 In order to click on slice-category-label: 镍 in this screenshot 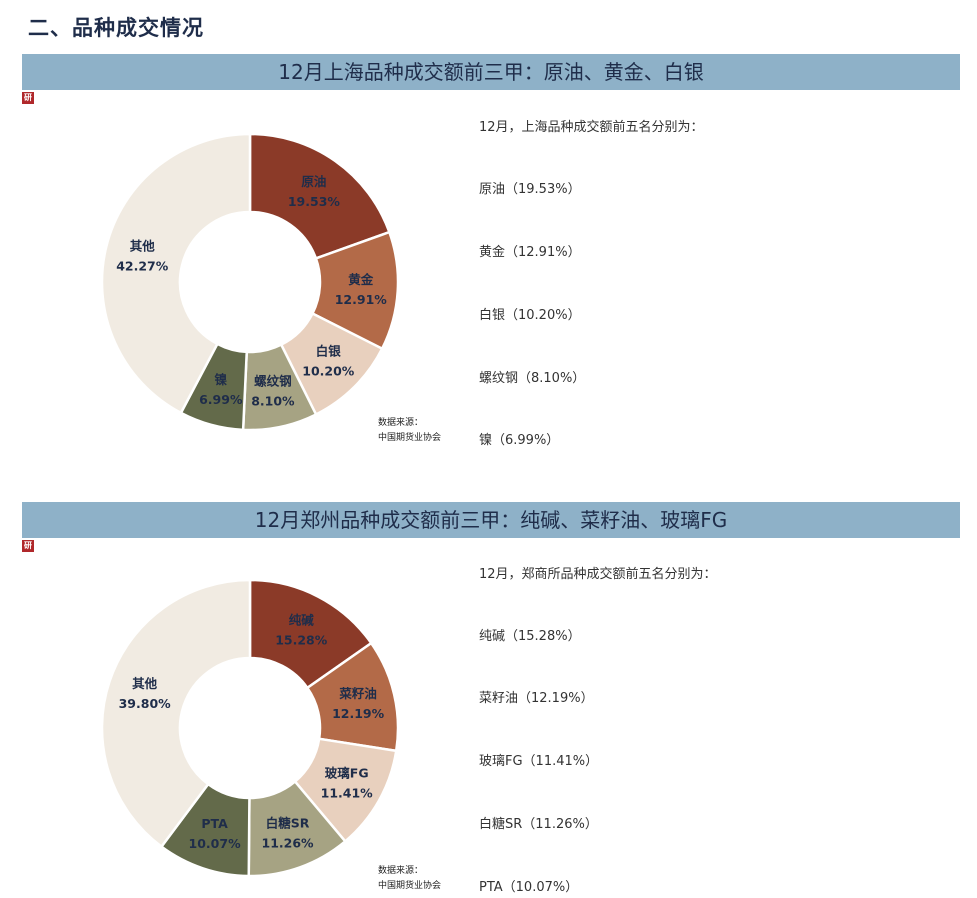, I will do `click(221, 379)`.